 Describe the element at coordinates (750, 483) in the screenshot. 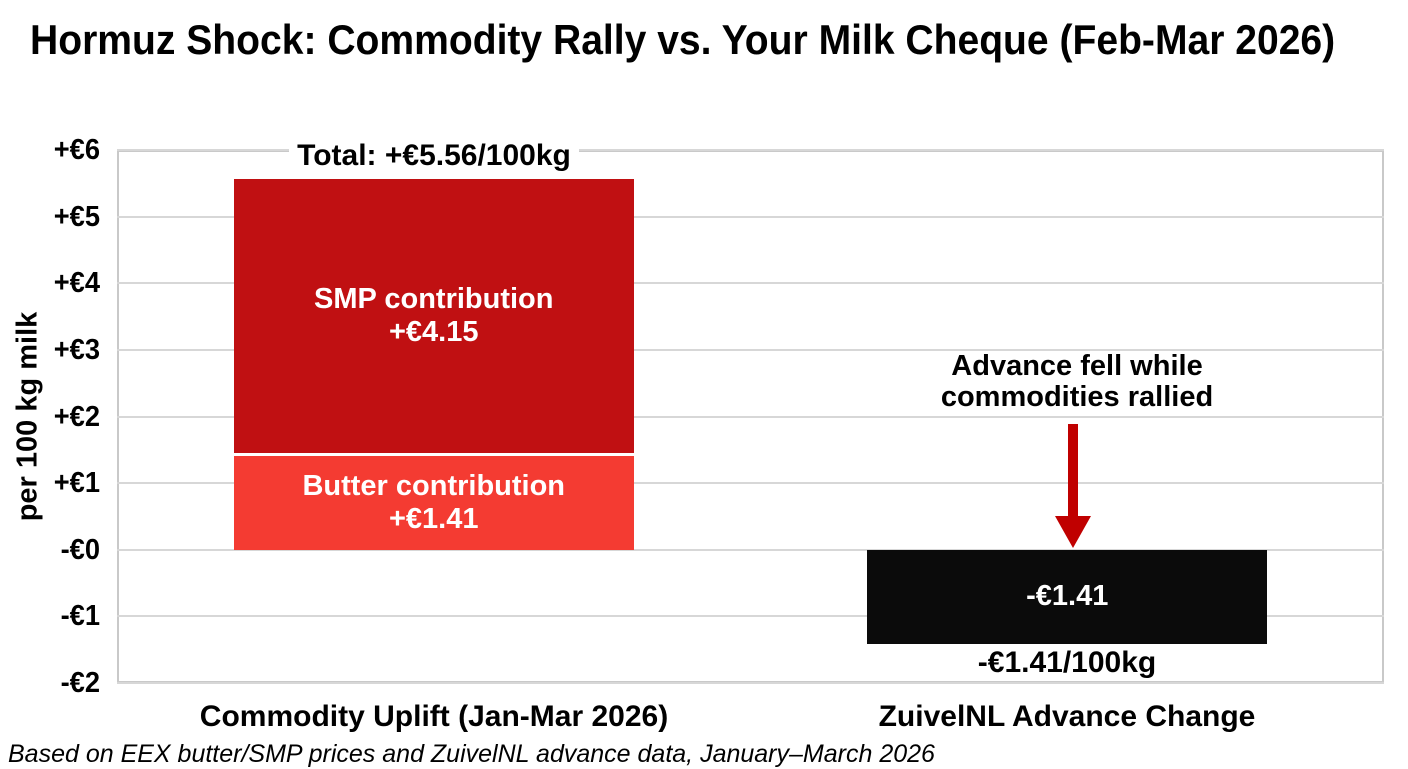

I see `gridline-+€1` at that location.